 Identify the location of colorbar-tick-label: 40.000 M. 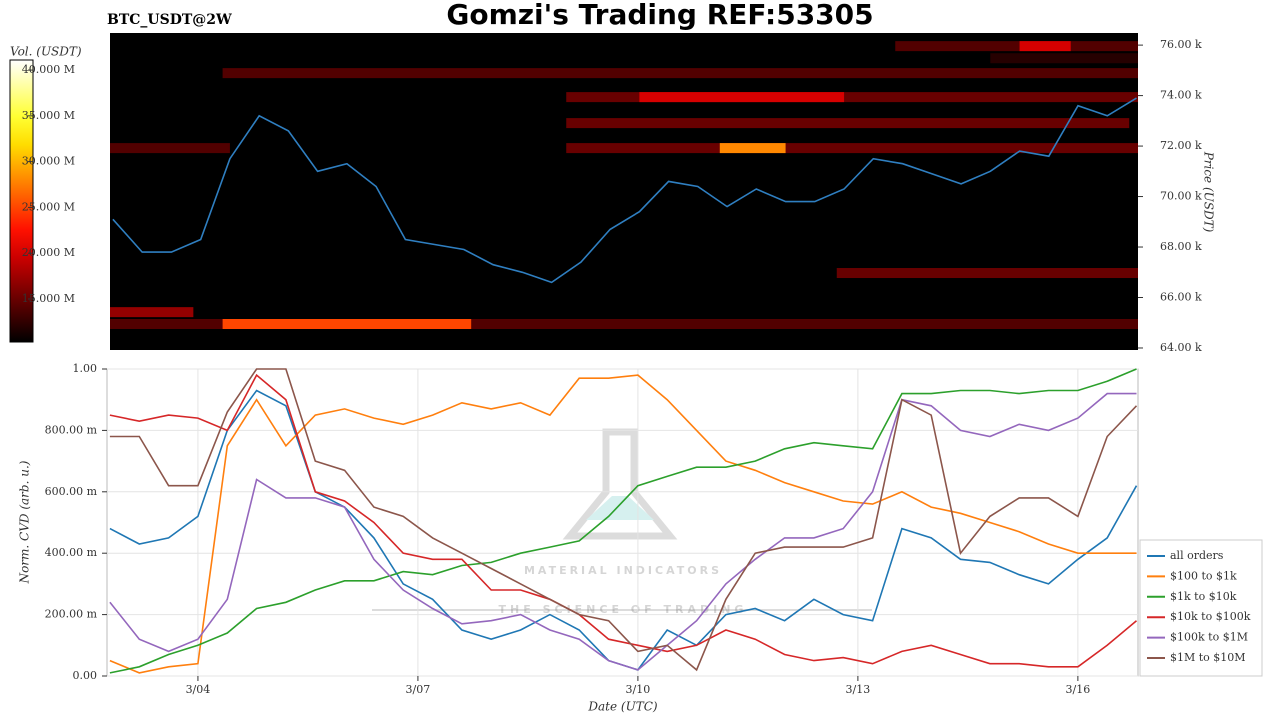
(48, 69).